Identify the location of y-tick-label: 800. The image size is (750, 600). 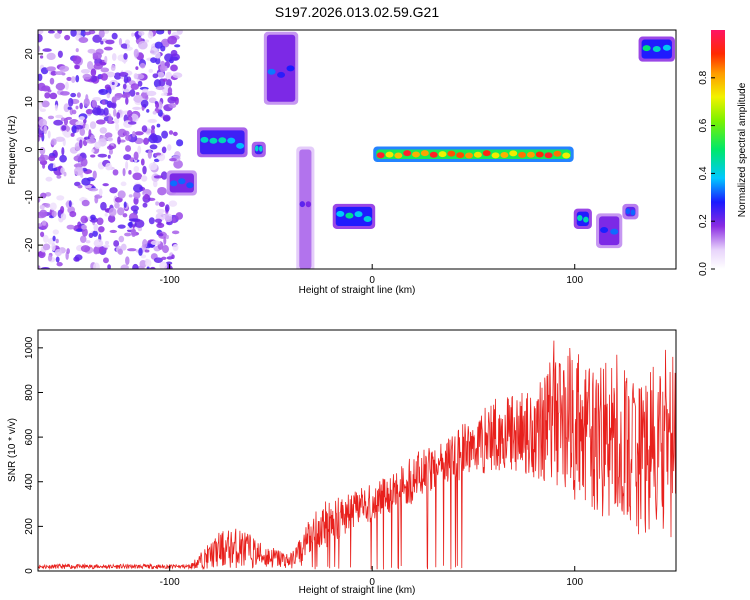
(29, 392).